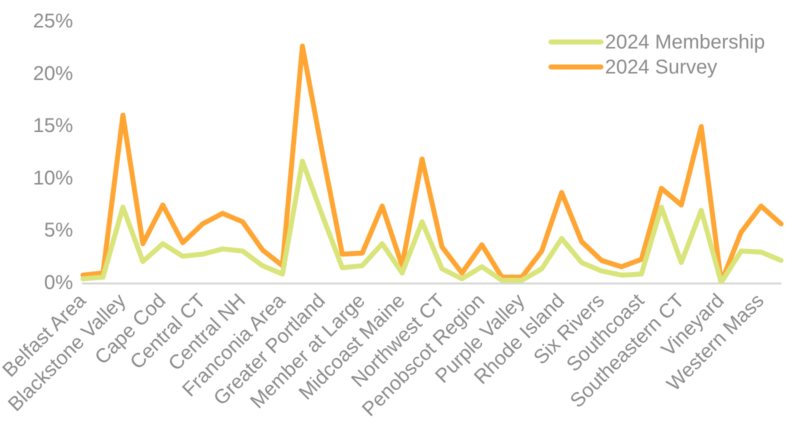  I want to click on y-tick-label: 0%, so click(59, 283).